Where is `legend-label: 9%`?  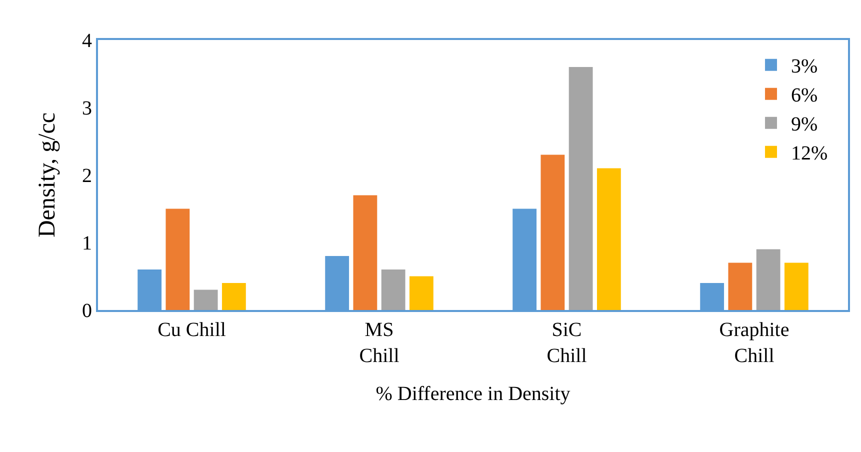 legend-label: 9% is located at coordinates (804, 125).